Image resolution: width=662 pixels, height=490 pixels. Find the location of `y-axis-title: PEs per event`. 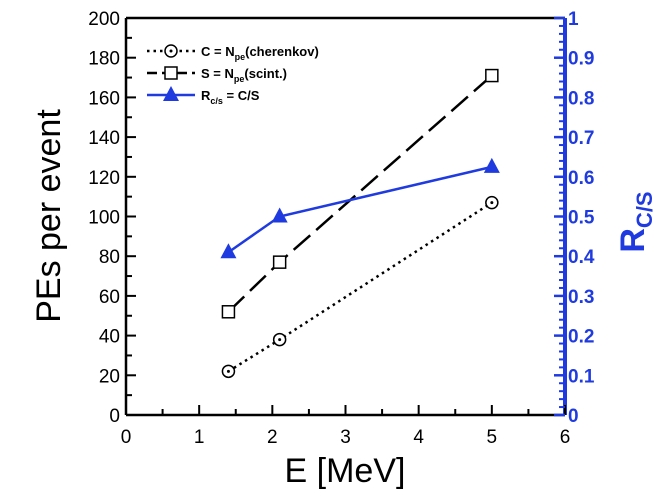

y-axis-title: PEs per event is located at coordinates (49, 216).